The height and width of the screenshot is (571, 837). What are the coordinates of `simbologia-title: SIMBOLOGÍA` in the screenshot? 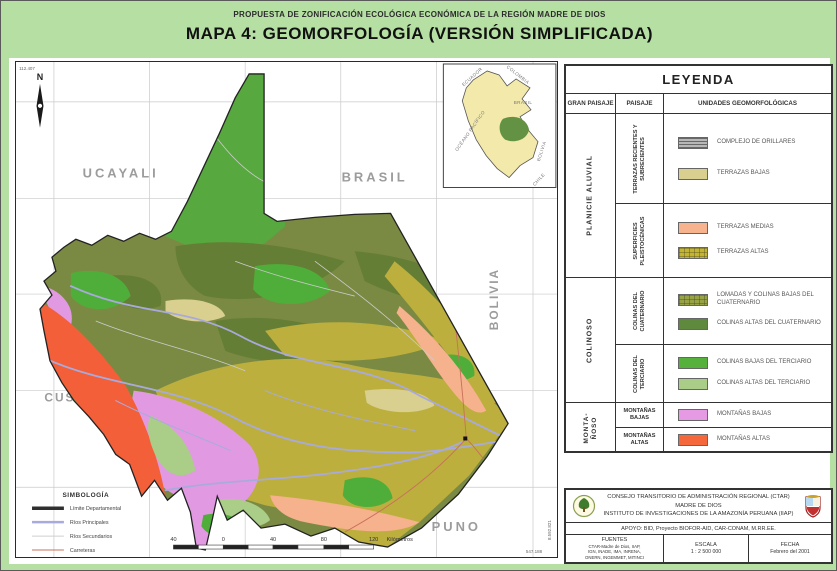 It's located at (85, 494).